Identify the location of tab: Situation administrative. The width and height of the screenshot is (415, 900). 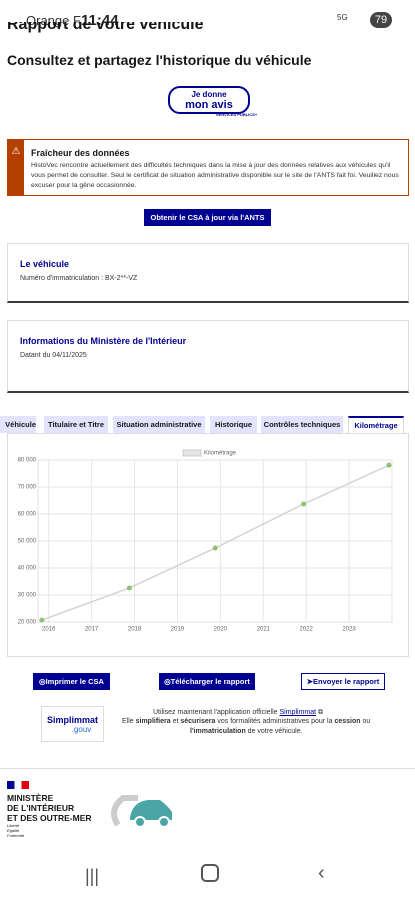
(159, 424).